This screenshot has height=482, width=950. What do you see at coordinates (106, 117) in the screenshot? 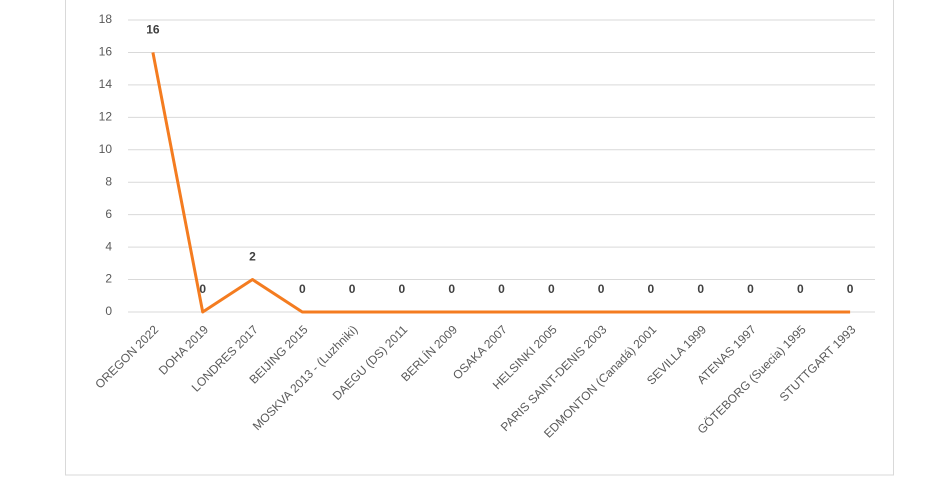
I see `y-tick-label: 12` at bounding box center [106, 117].